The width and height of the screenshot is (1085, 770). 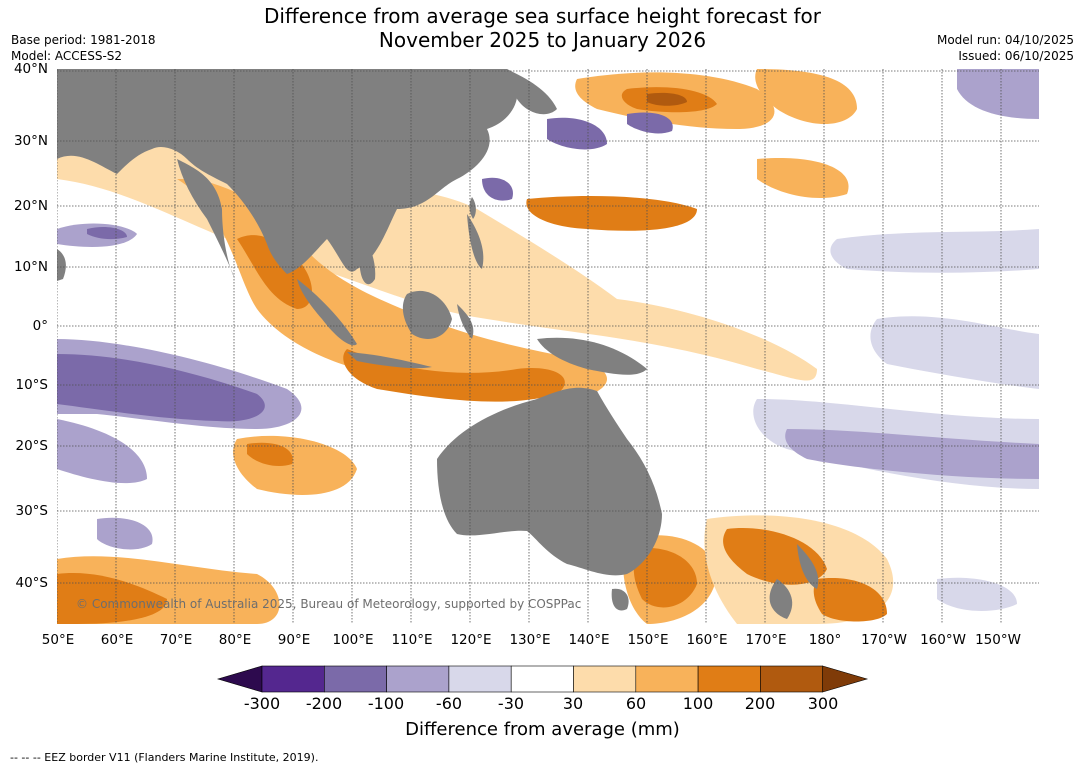 I want to click on sumatra-land, so click(x=327, y=312).